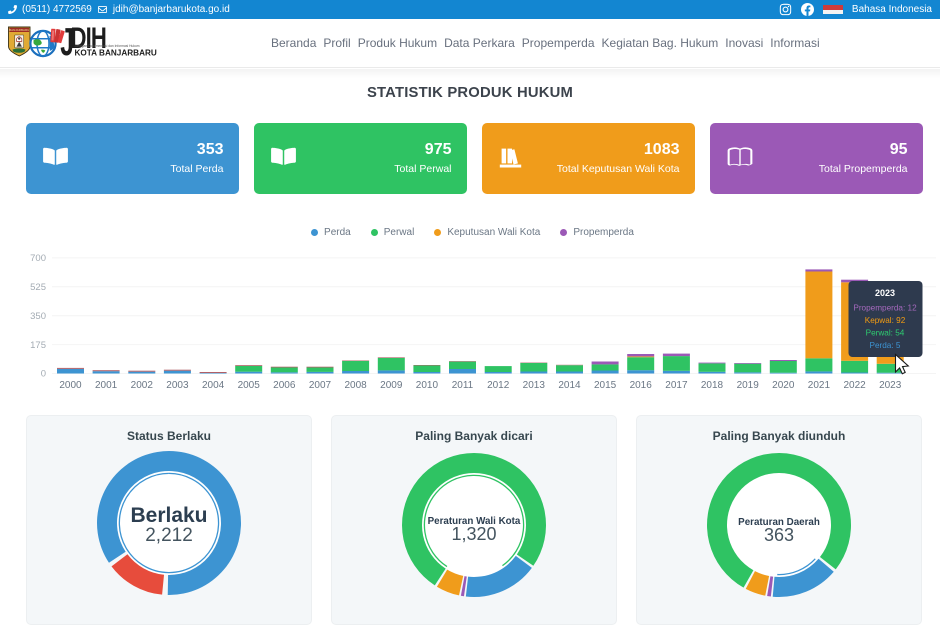  What do you see at coordinates (106, 385) in the screenshot?
I see `svg-text: 2001` at bounding box center [106, 385].